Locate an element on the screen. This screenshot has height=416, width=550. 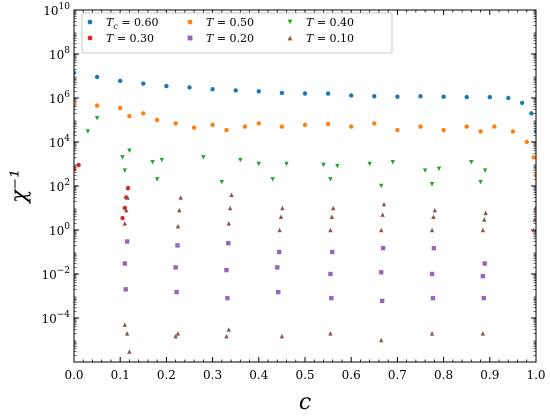
x-tick-label: 0.4 is located at coordinates (258, 375).